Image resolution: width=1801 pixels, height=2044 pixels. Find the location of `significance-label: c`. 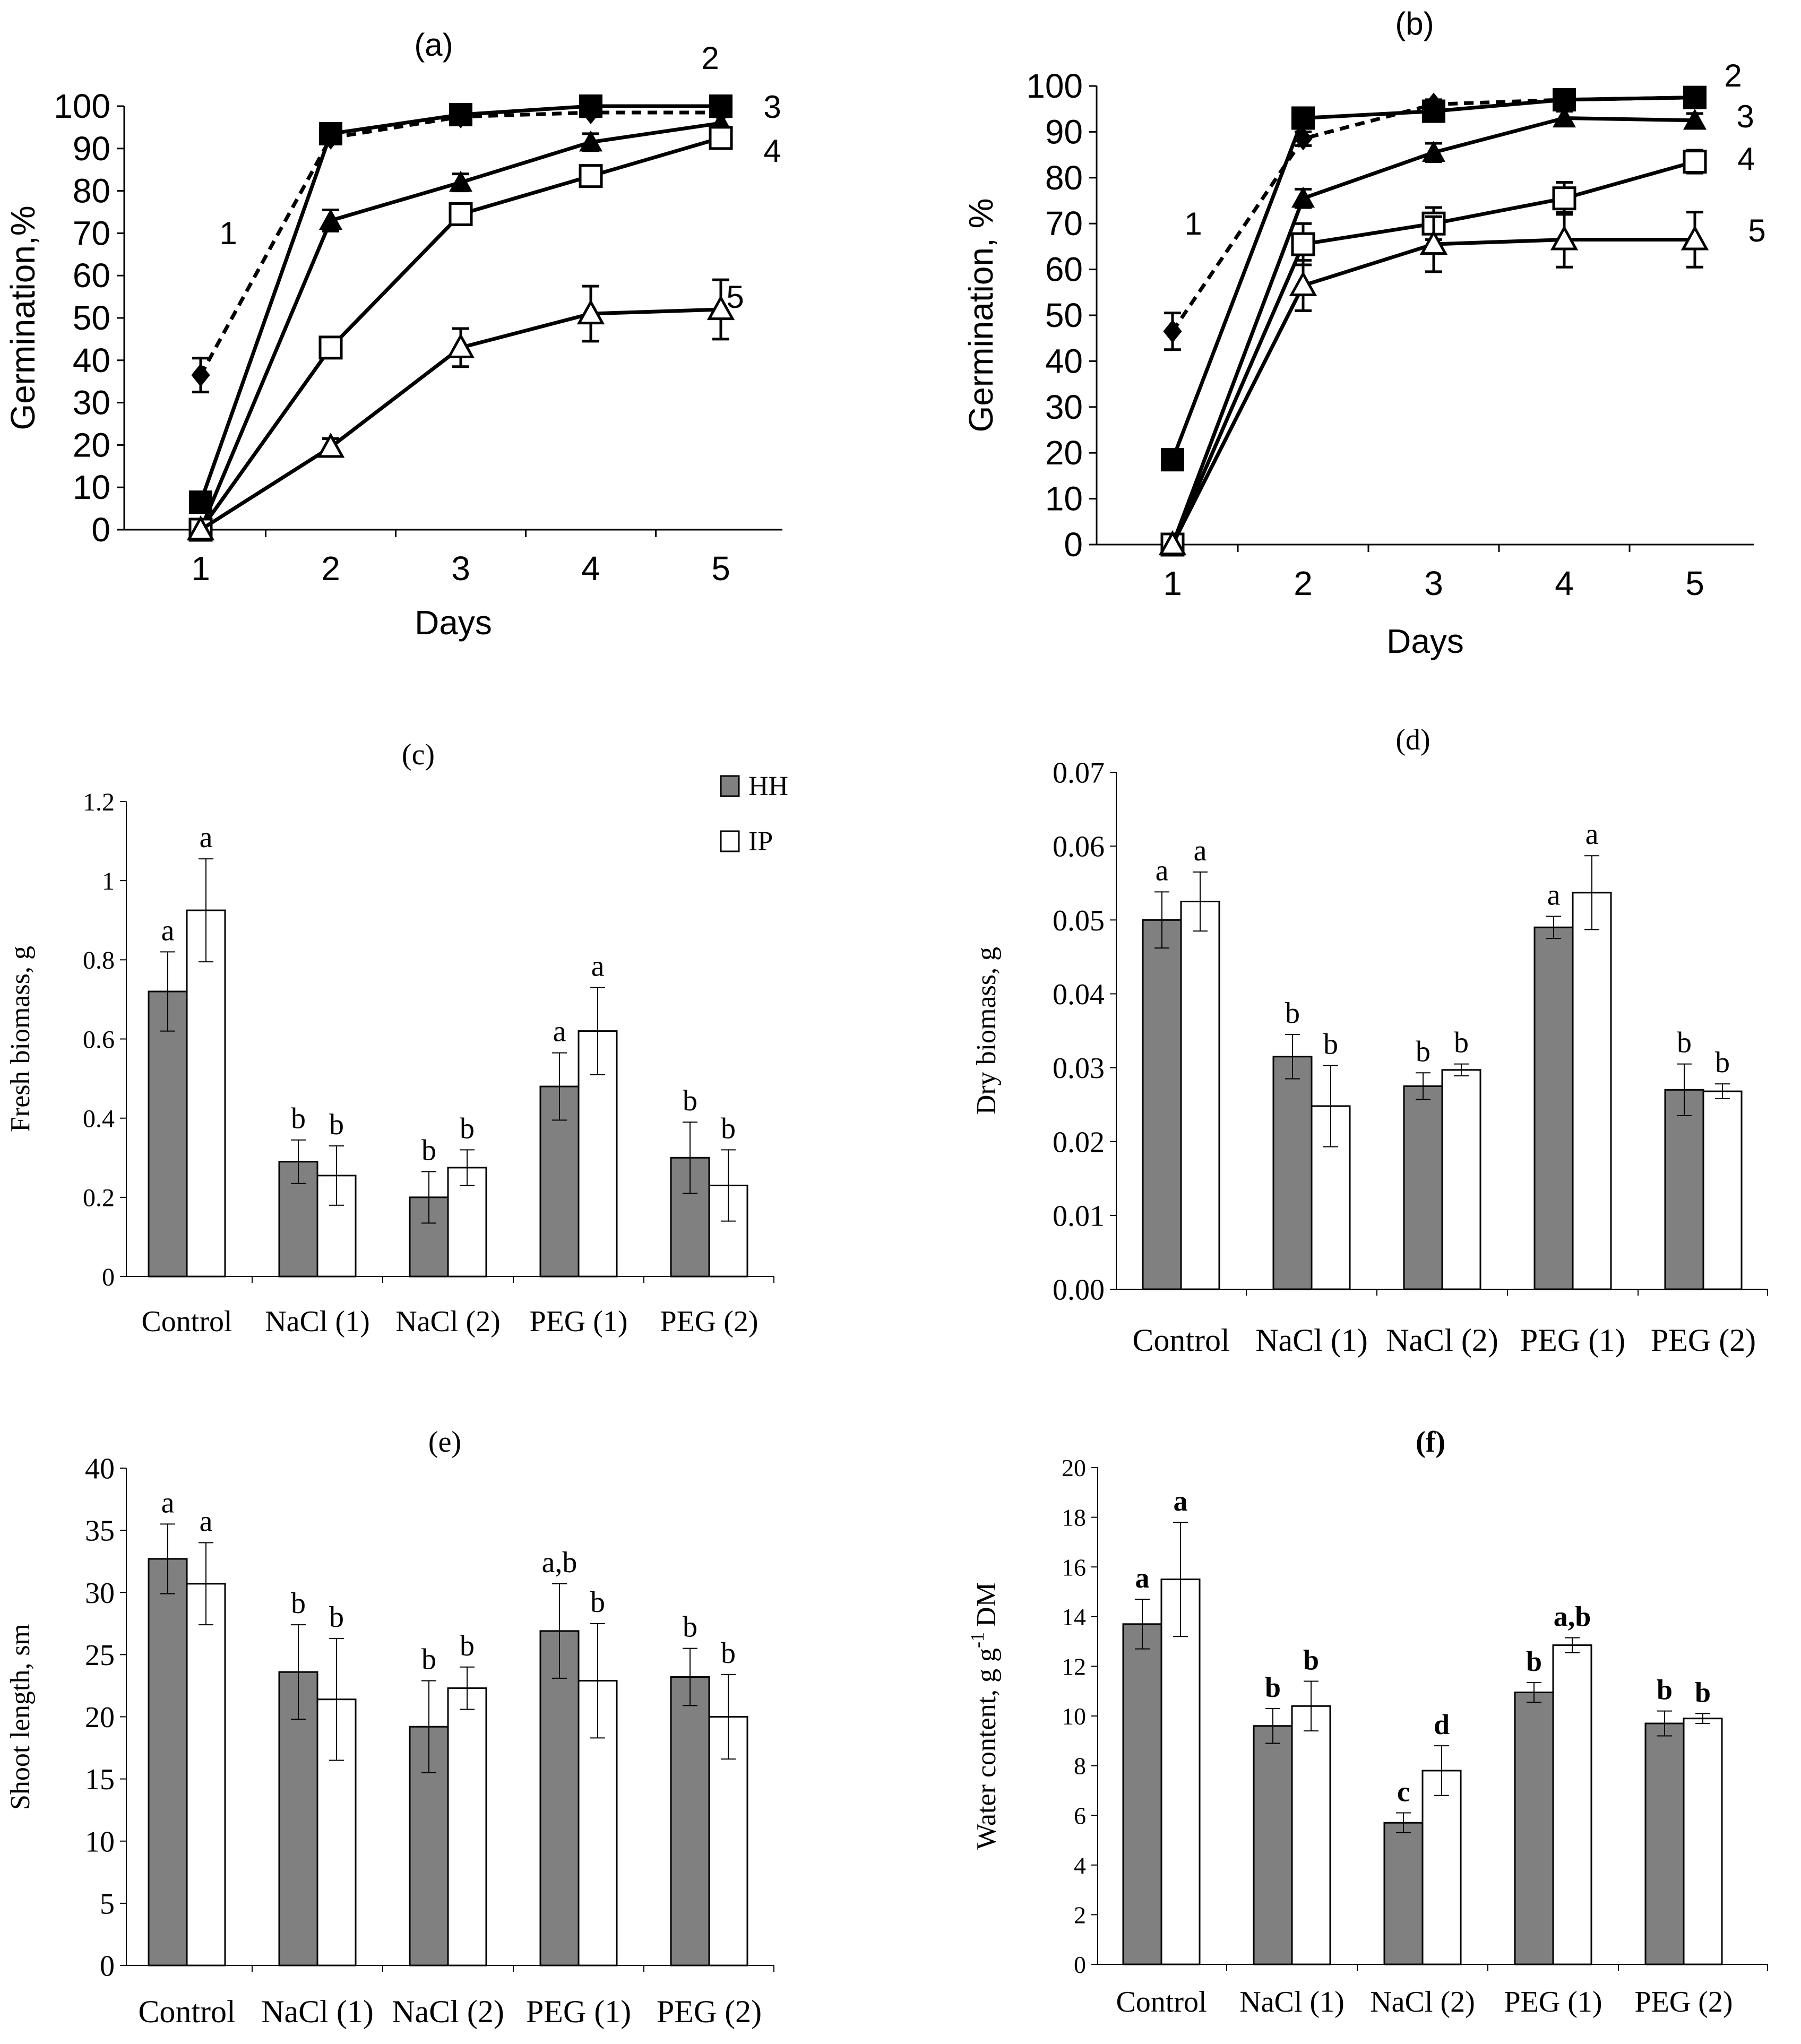

significance-label: c is located at coordinates (1403, 1792).